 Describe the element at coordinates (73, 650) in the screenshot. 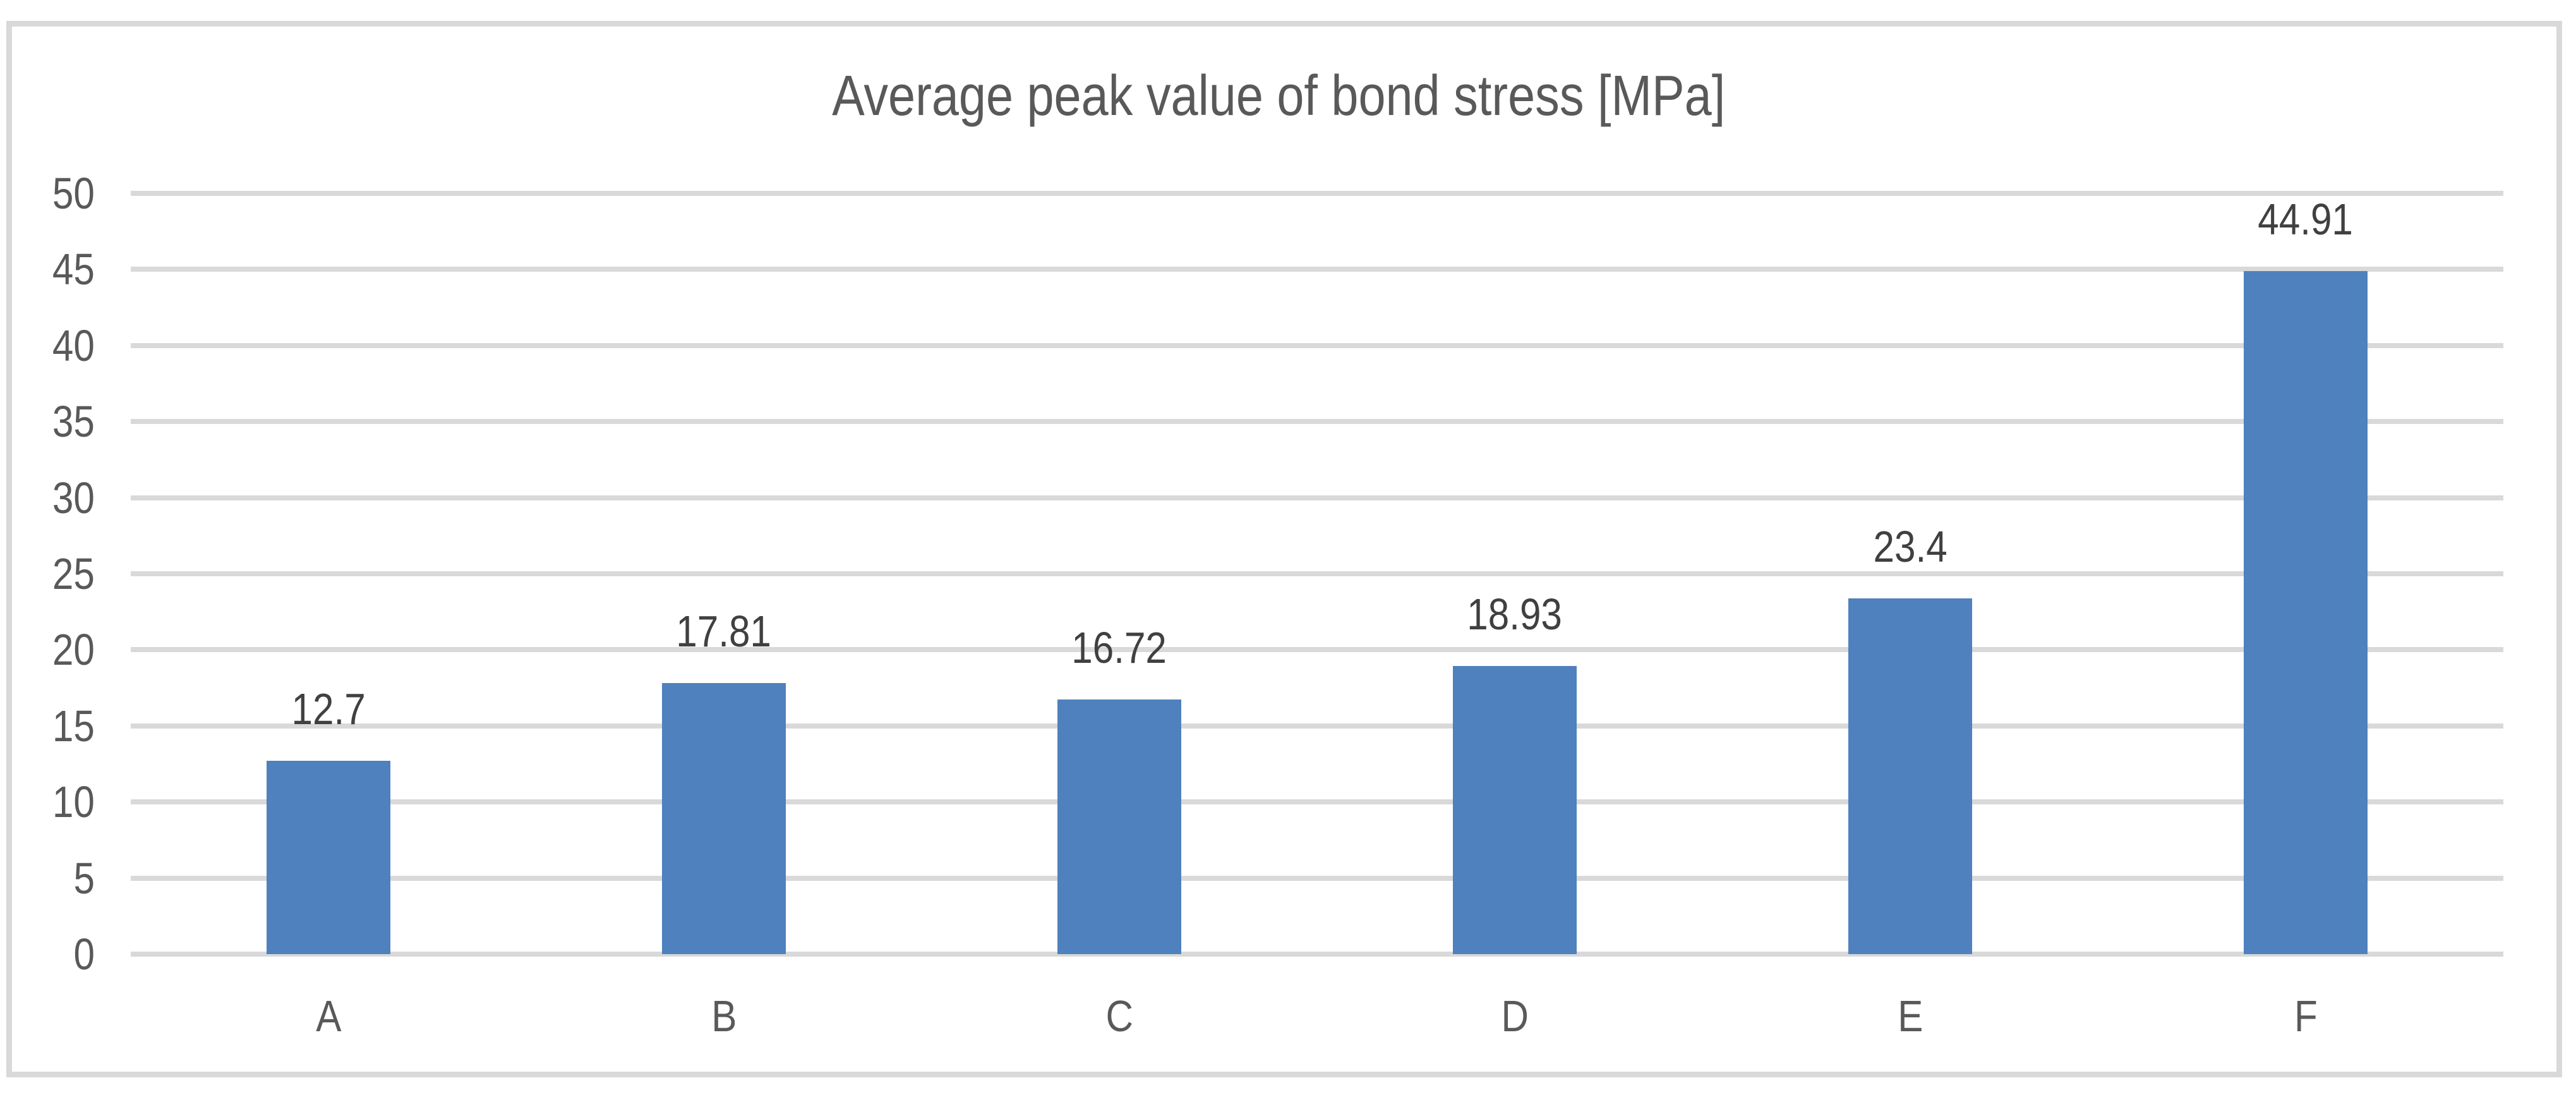

I see `y-tick-label-text: 20` at that location.